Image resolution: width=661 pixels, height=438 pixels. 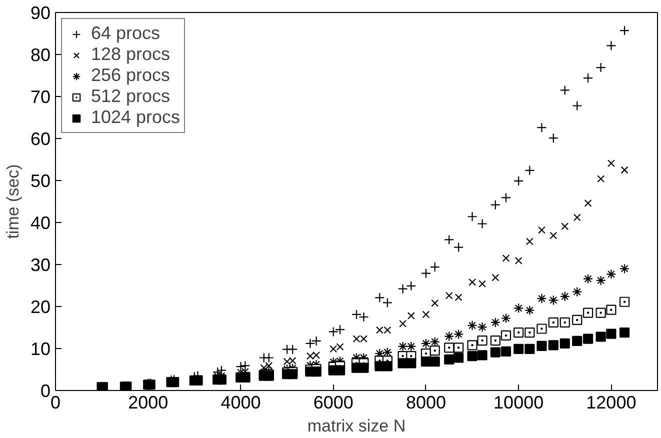 What do you see at coordinates (333, 402) in the screenshot?
I see `x-tick-label: 6000` at bounding box center [333, 402].